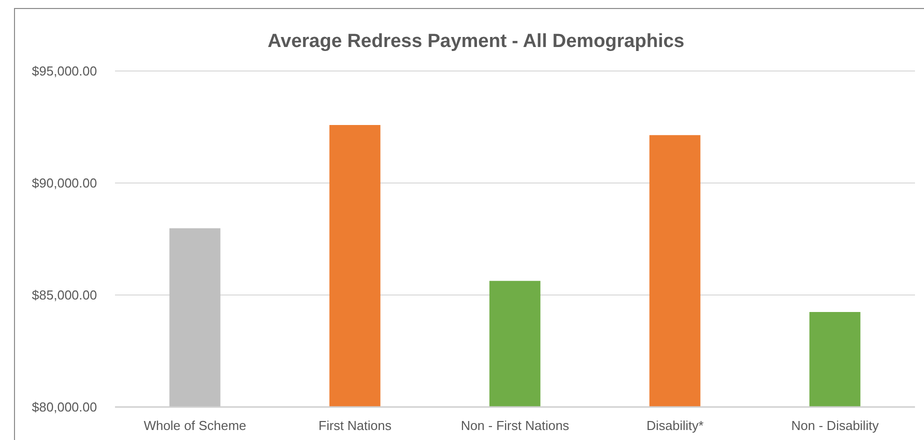  Describe the element at coordinates (355, 426) in the screenshot. I see `x-tick-label: First Nations` at that location.